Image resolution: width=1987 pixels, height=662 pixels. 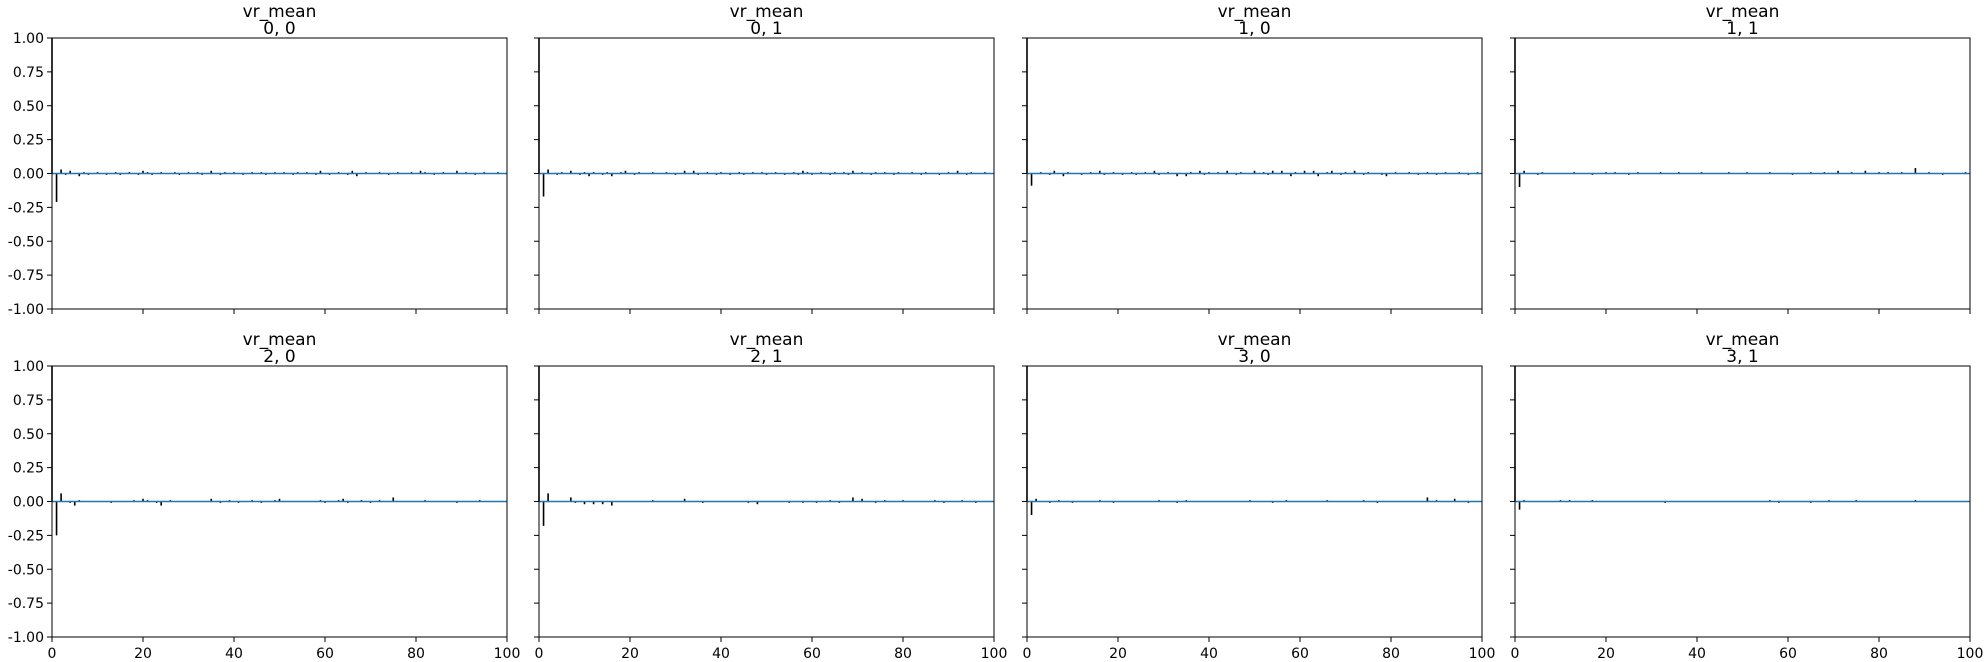 What do you see at coordinates (279, 357) in the screenshot?
I see `panel-title-coords: 2, 0` at bounding box center [279, 357].